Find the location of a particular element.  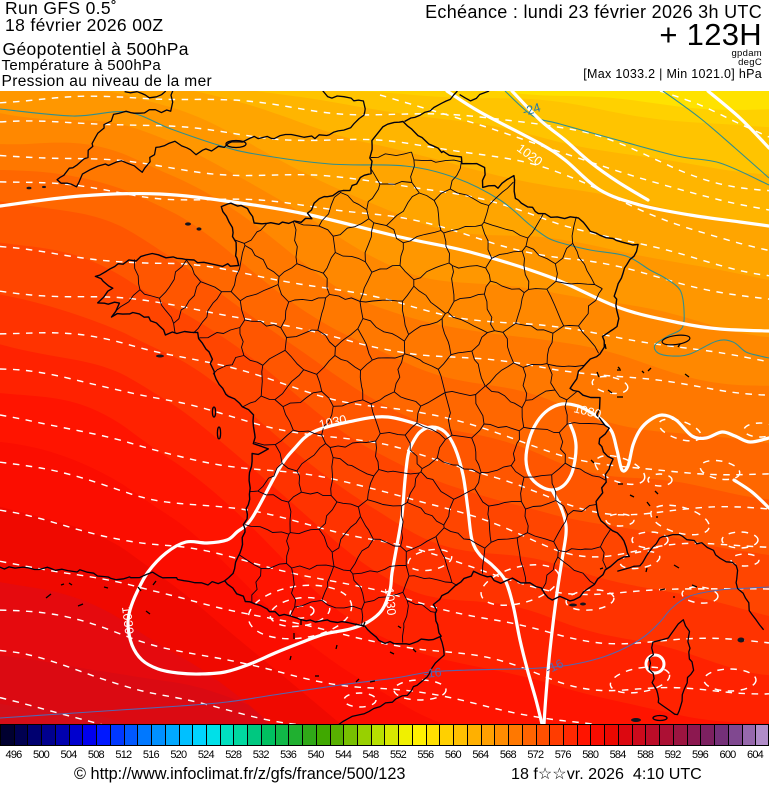

svg-text: -24 is located at coordinates (531, 109).